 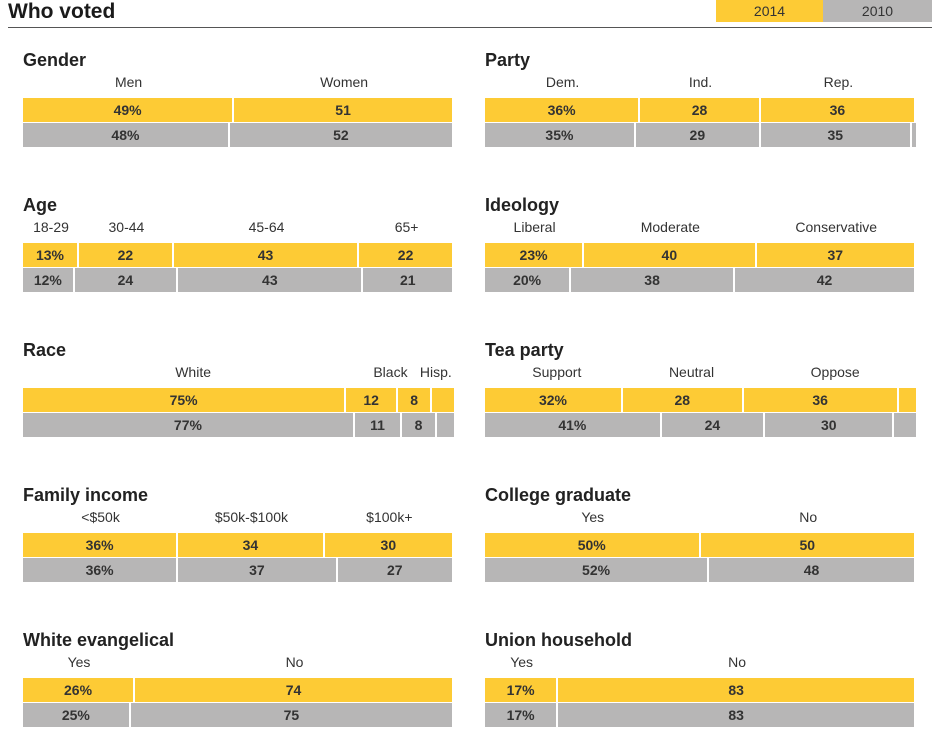 What do you see at coordinates (698, 135) in the screenshot?
I see `party-2010-segment: 29` at bounding box center [698, 135].